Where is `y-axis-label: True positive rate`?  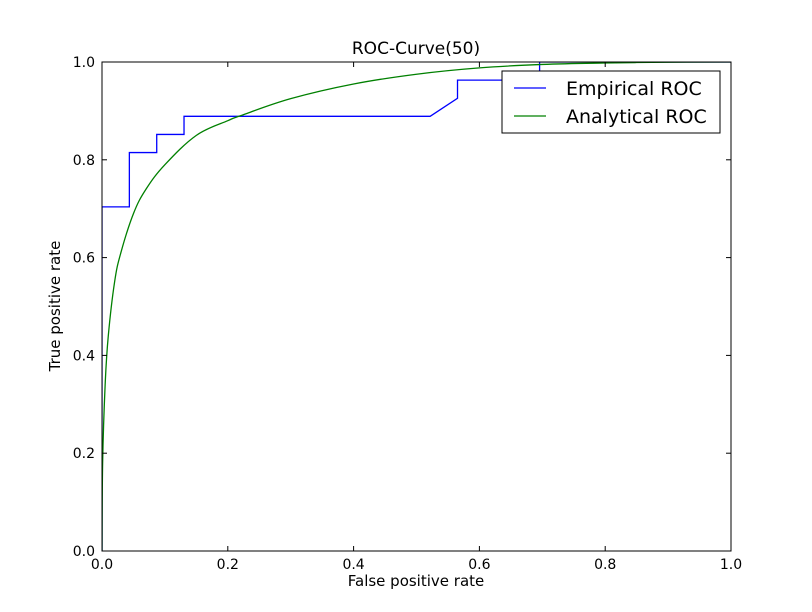 y-axis-label: True positive rate is located at coordinates (55, 307).